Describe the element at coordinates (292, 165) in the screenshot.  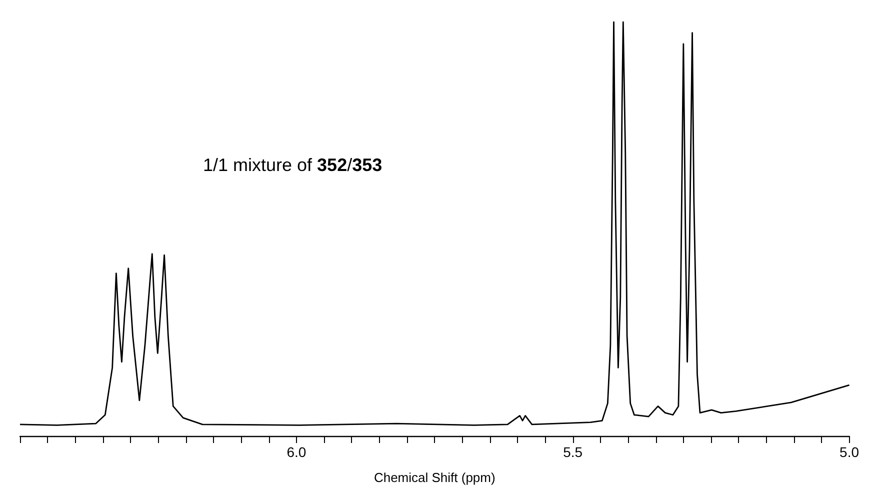
I see `annotation: 1/1 mixture of 352/353` at that location.